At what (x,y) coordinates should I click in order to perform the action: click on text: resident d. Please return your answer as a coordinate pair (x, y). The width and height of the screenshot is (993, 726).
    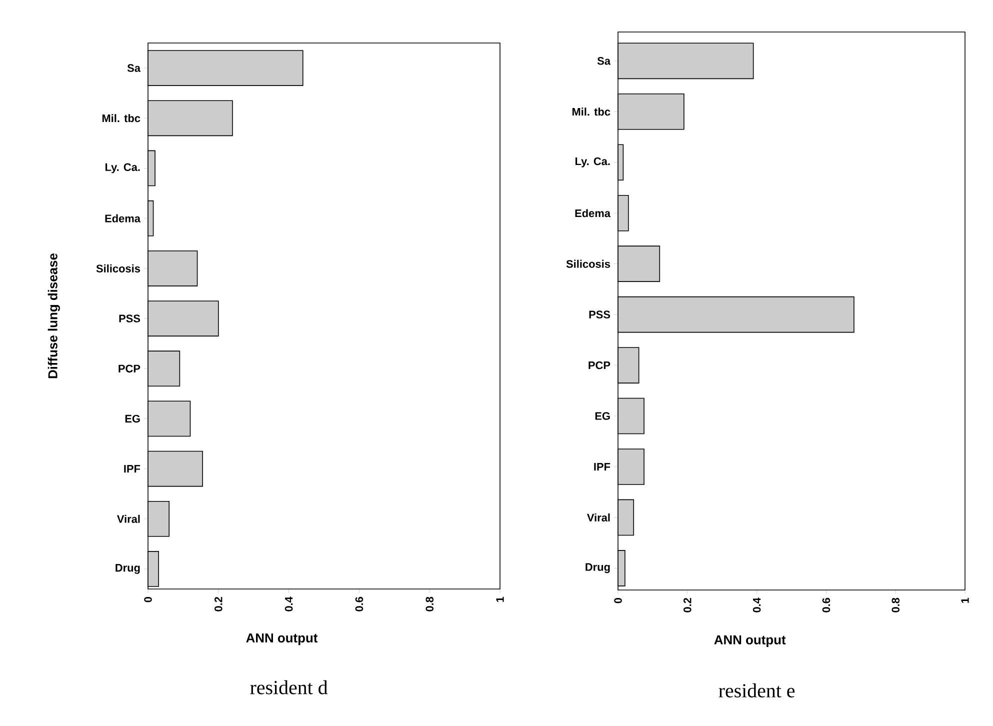
    Looking at the image, I should click on (289, 687).